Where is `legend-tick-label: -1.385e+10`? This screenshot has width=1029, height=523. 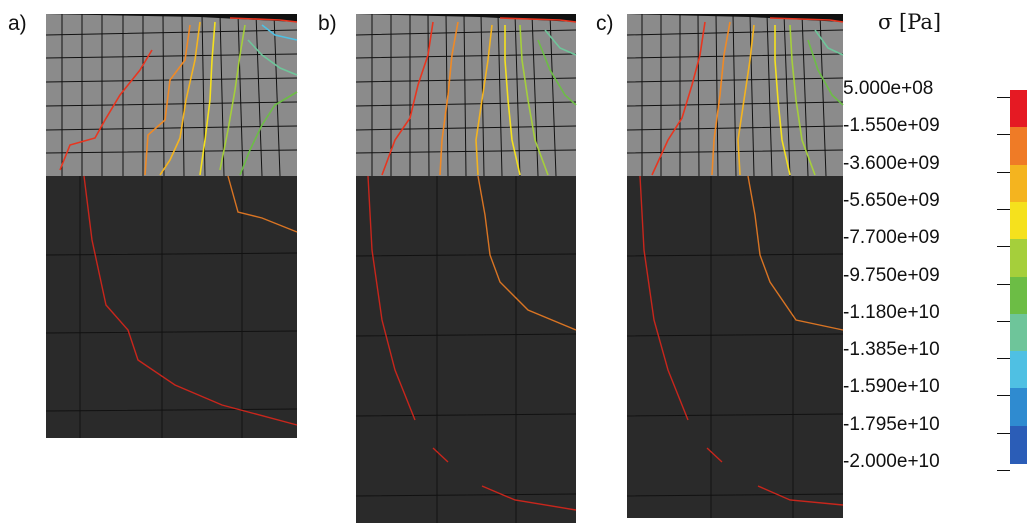
legend-tick-label: -1.385e+10 is located at coordinates (891, 350).